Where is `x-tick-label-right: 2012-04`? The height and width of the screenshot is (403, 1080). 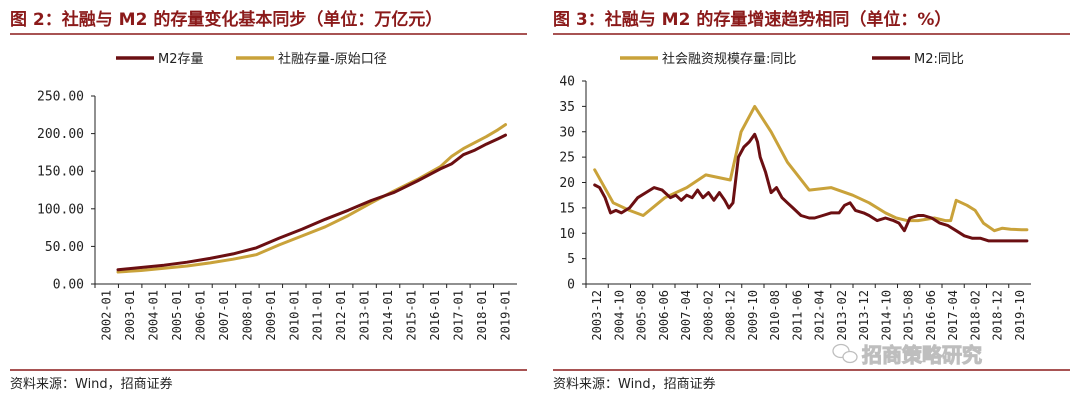 x-tick-label-right: 2012-04 is located at coordinates (820, 315).